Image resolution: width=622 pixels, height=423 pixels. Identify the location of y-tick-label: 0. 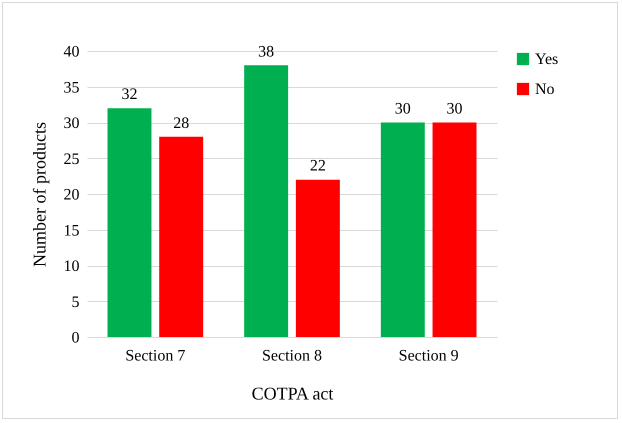
(76, 338).